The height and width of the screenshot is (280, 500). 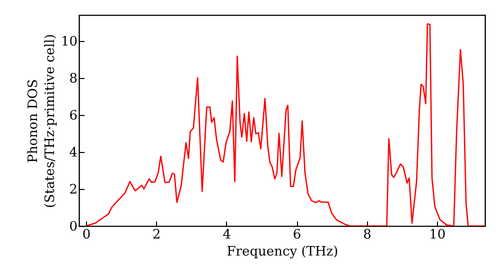 I want to click on y-axis-title: Phonon DOS (States/THz·primitive cell), so click(x=42, y=121).